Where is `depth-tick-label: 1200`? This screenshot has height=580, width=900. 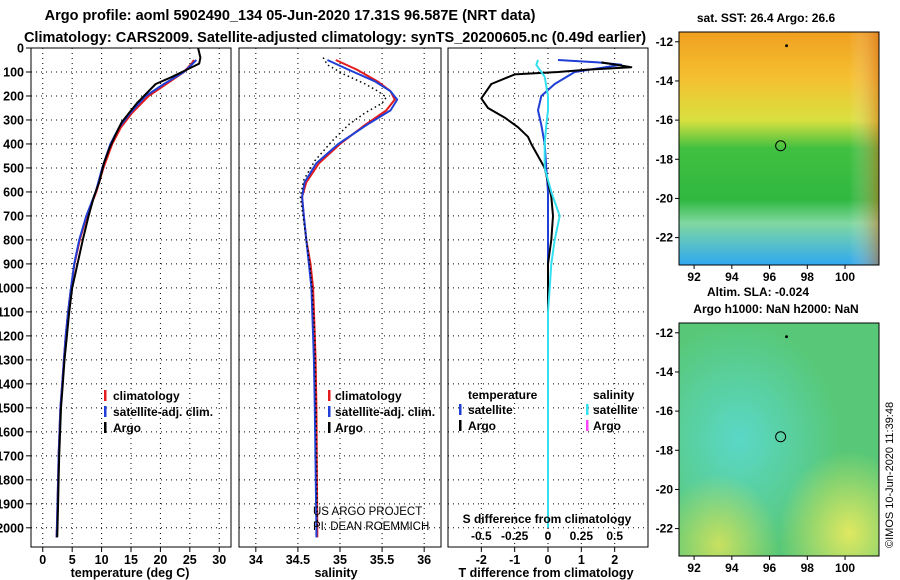
depth-tick-label: 1200 is located at coordinates (12, 336).